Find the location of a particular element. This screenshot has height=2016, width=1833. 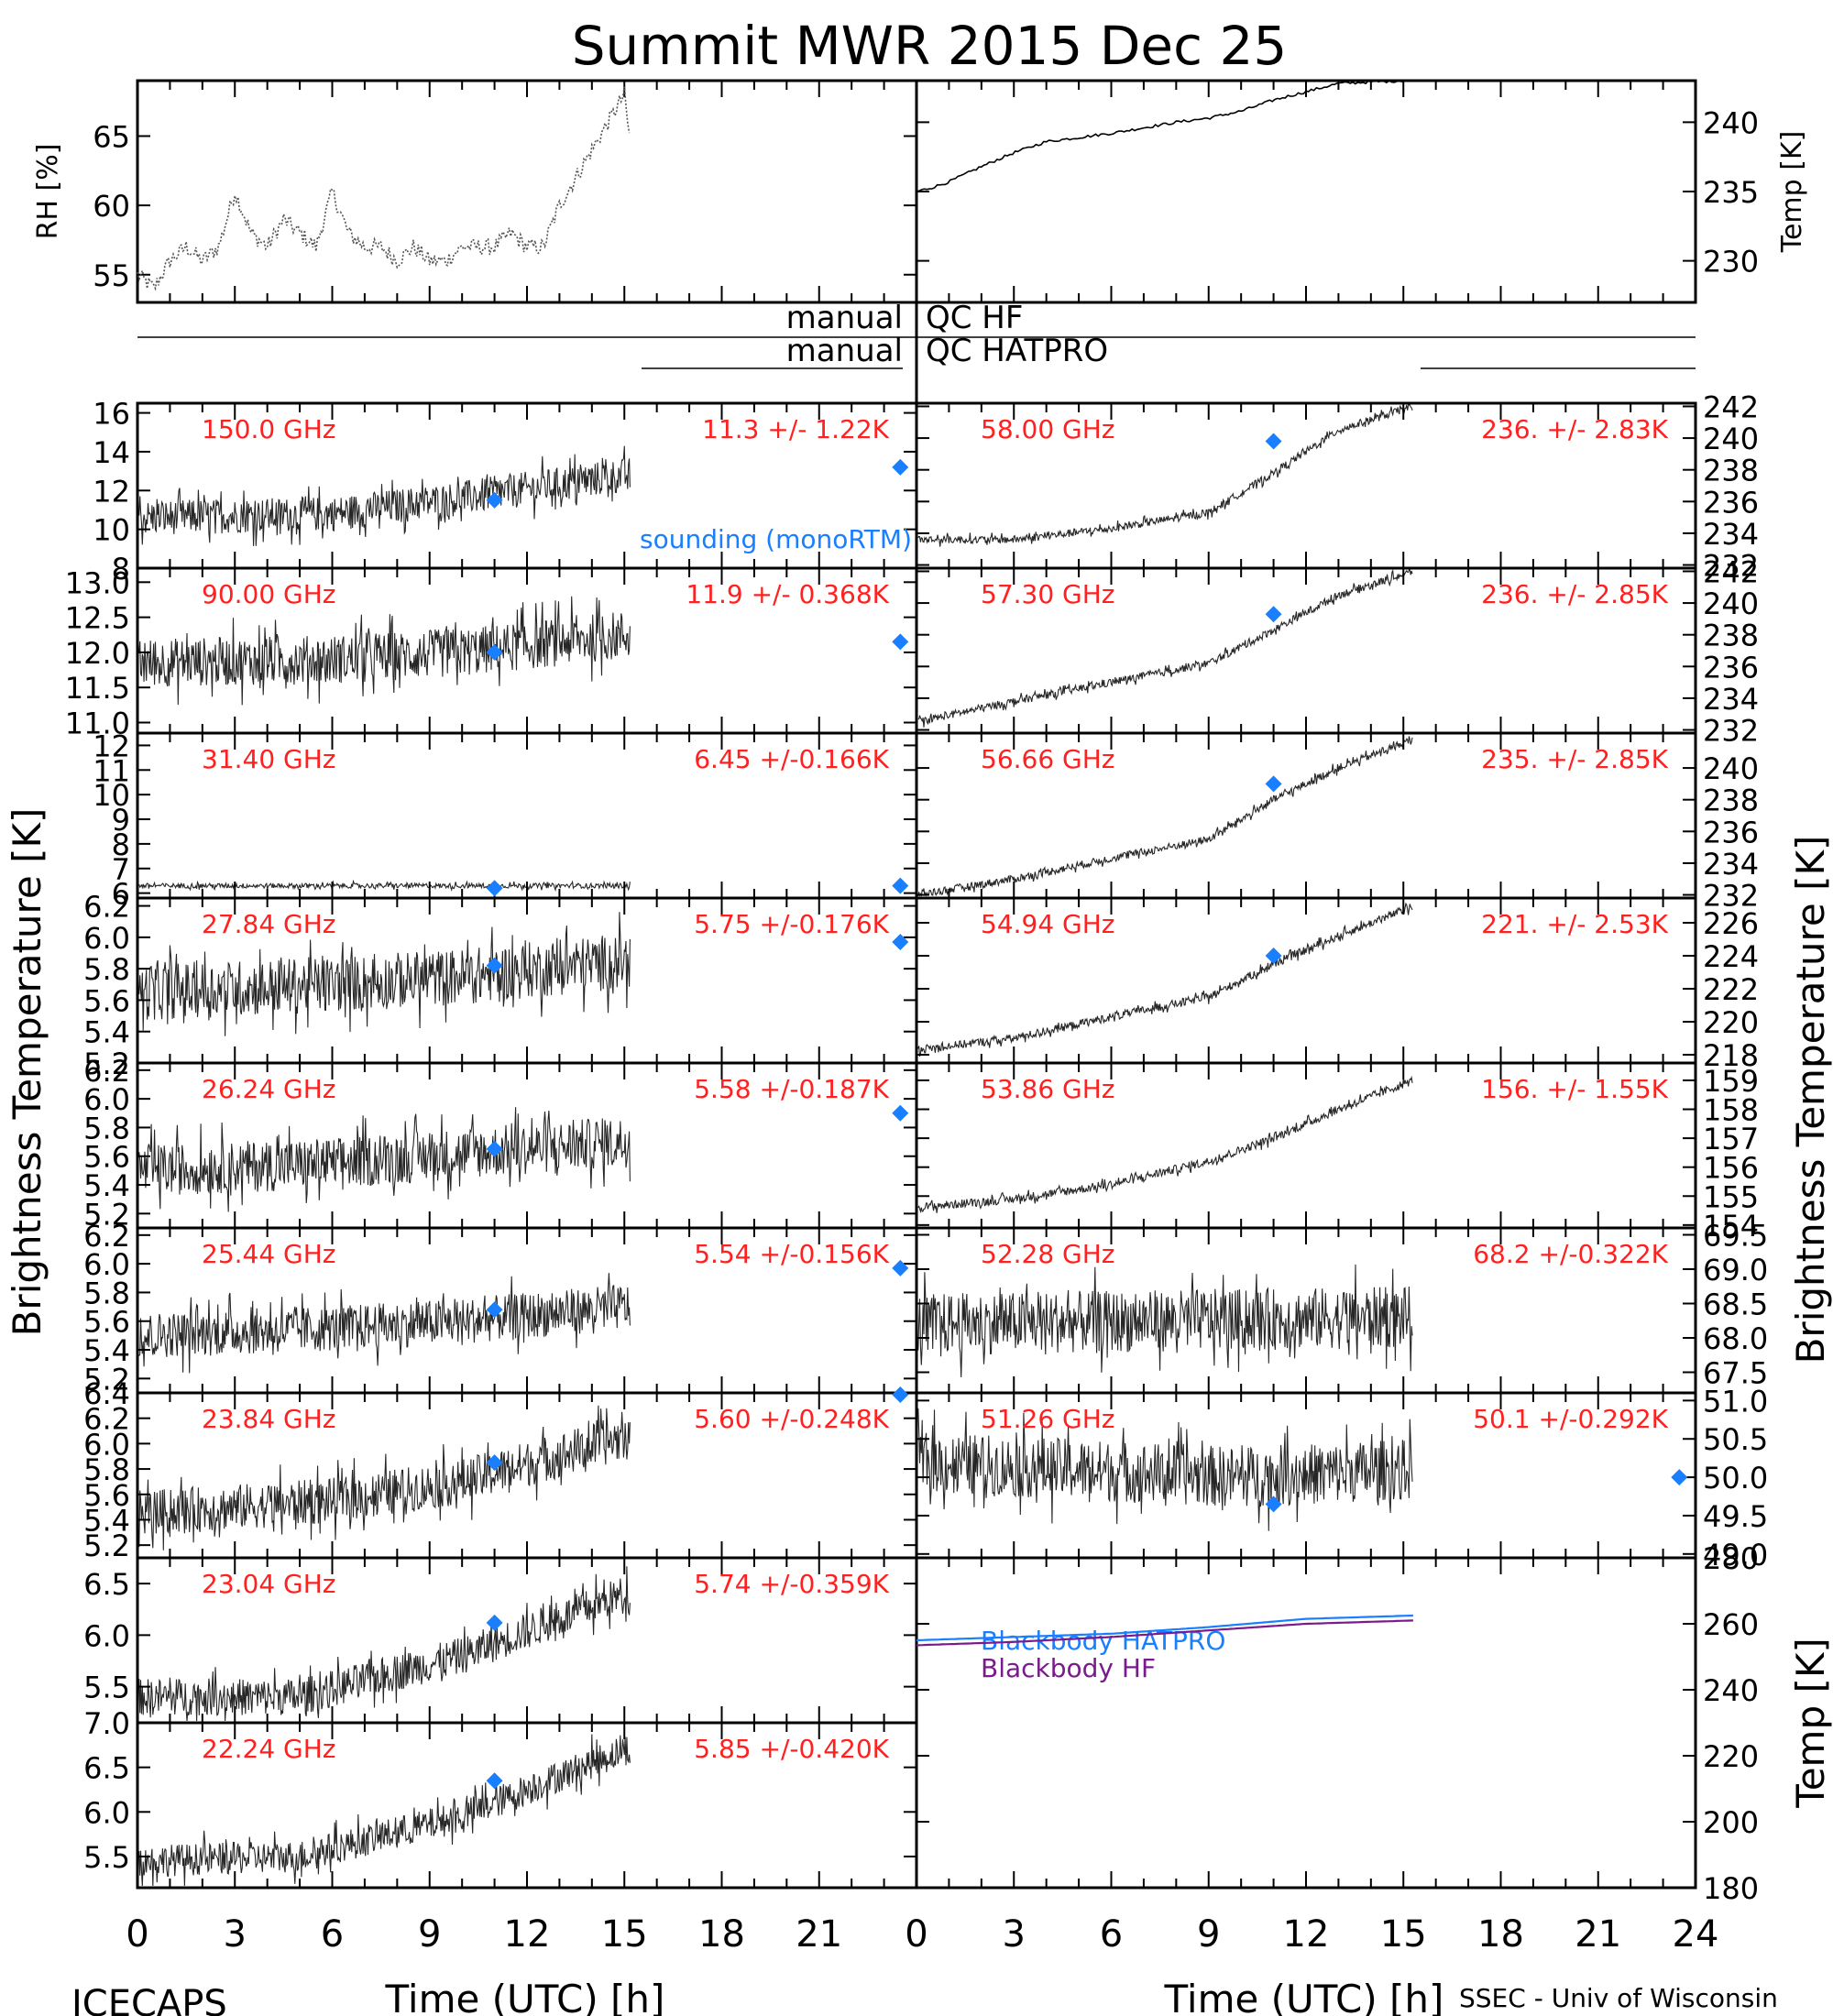

y-tick-label: 234 is located at coordinates (1731, 534).